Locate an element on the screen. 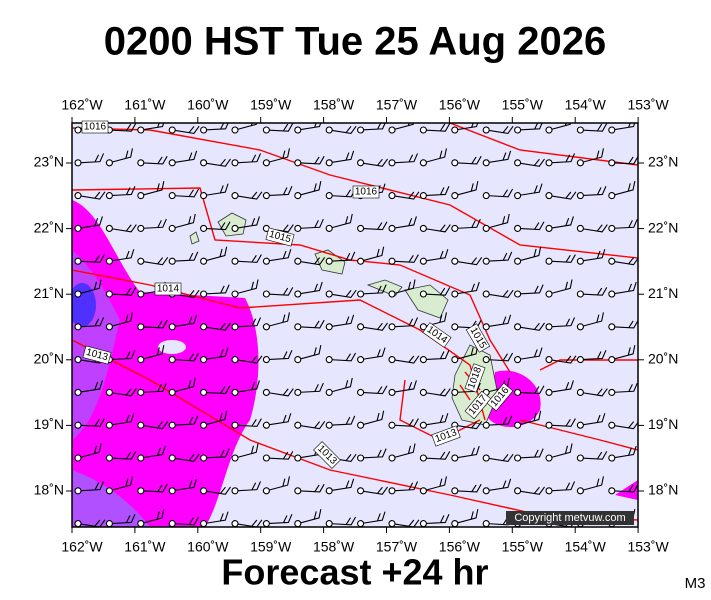 The image size is (711, 600). lat-label-left: 21˚N is located at coordinates (49, 293).